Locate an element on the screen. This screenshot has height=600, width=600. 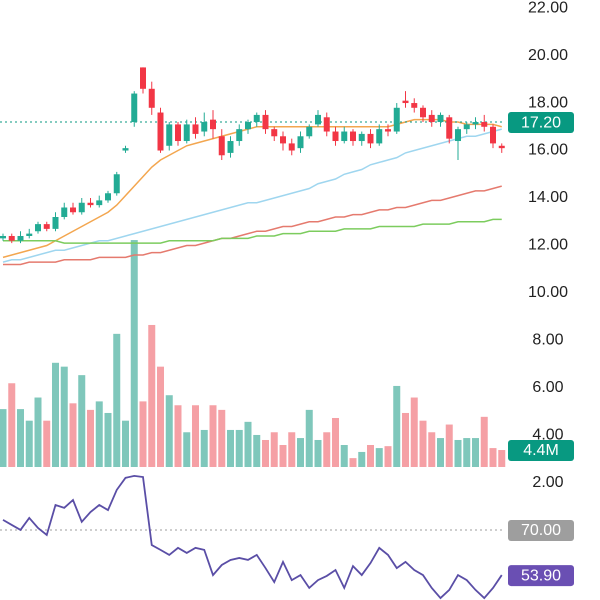
y-tick-label: 12.00 is located at coordinates (548, 245).